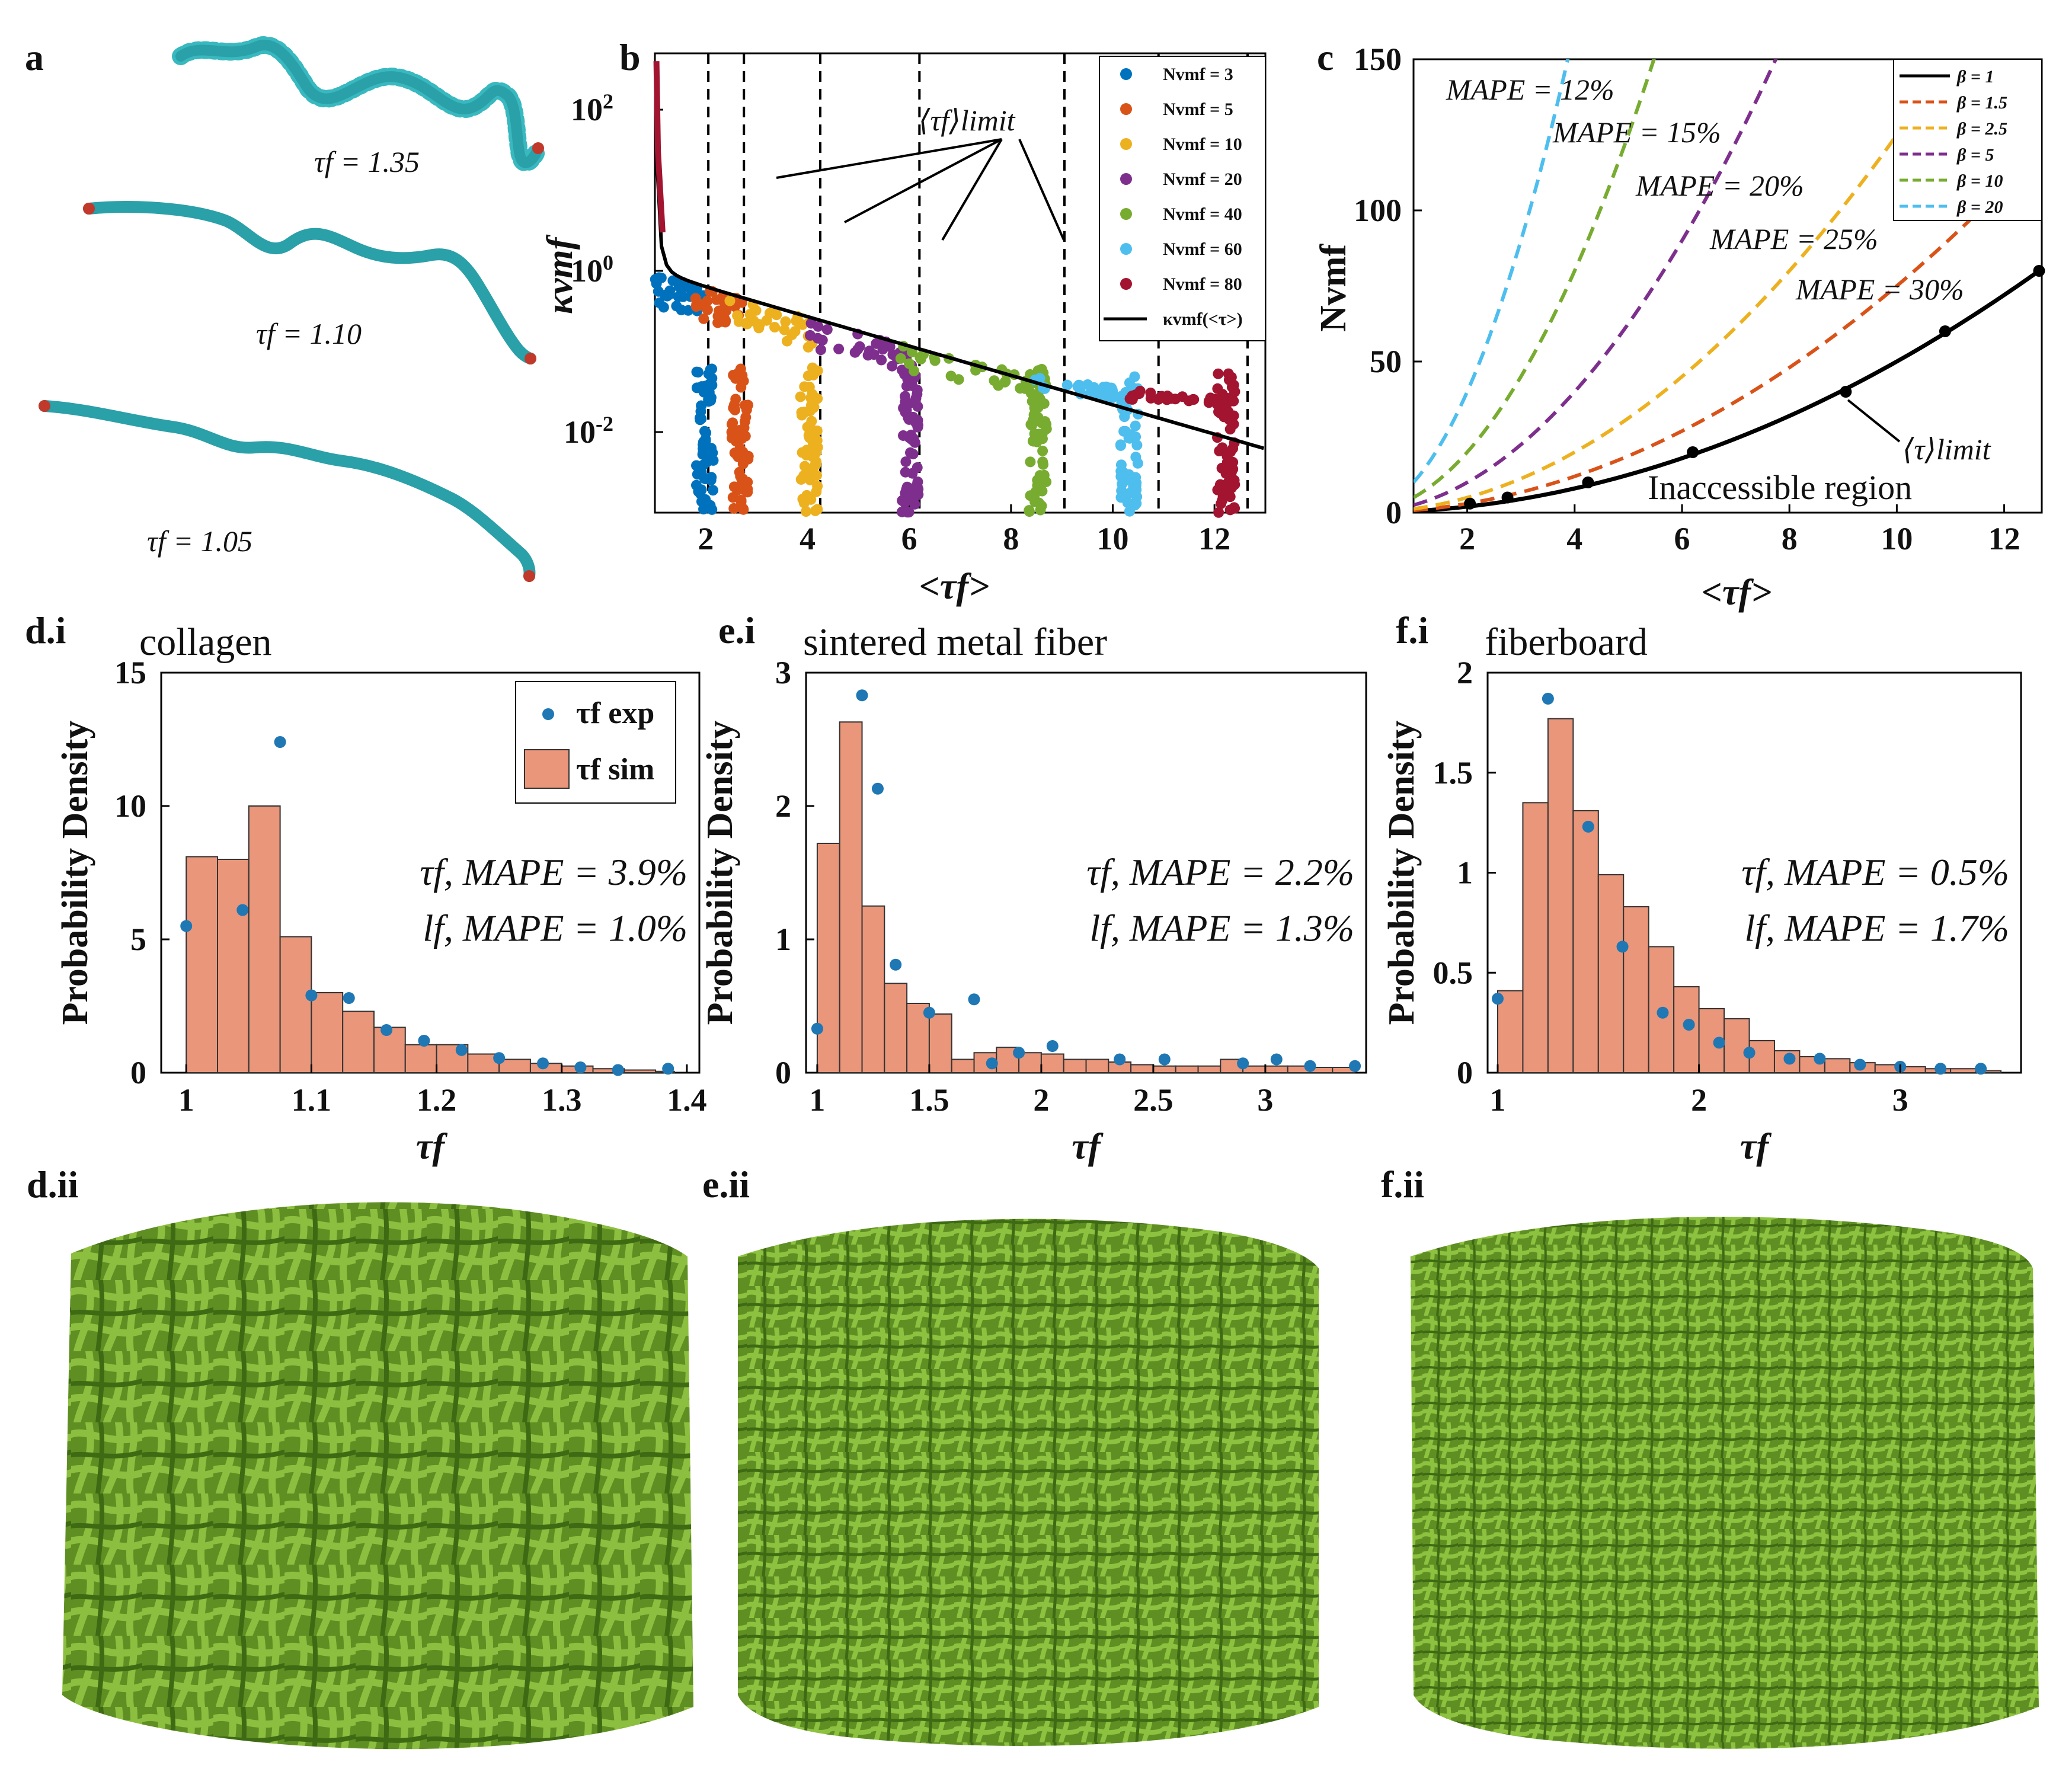 This screenshot has width=2072, height=1775. What do you see at coordinates (1900, 1100) in the screenshot?
I see `plot-f-xtick-label: 3` at bounding box center [1900, 1100].